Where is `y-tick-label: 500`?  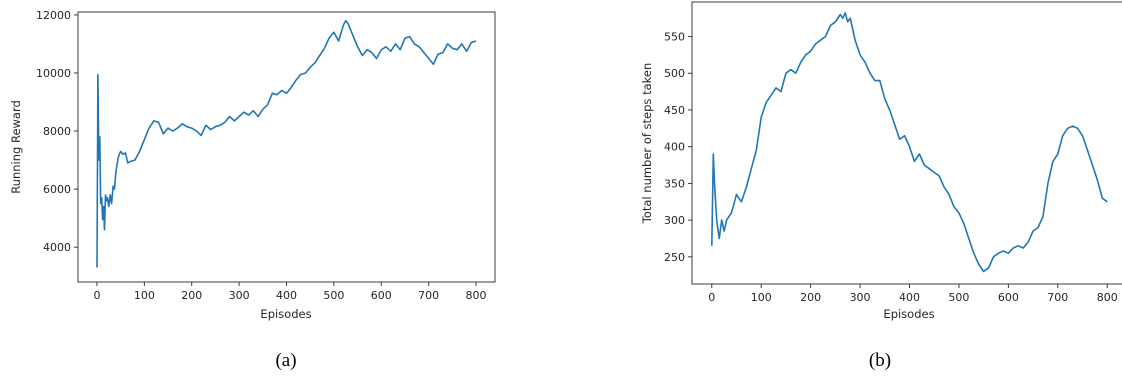 y-tick-label: 500 is located at coordinates (674, 73).